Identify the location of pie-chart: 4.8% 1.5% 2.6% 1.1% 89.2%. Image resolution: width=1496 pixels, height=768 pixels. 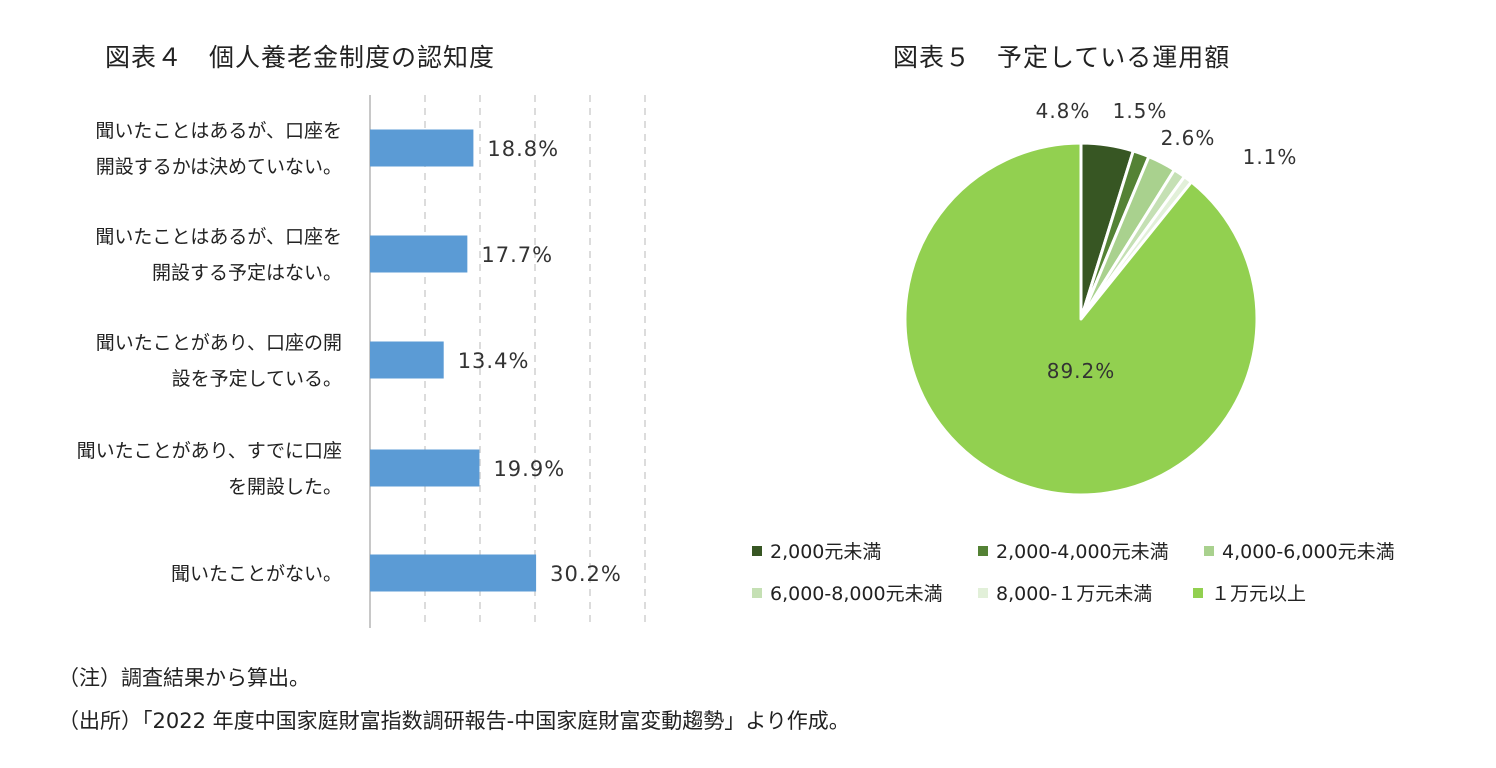
(1100, 298).